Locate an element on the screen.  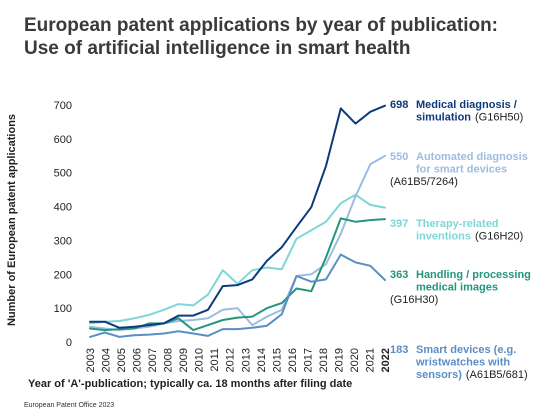
x-tick-label: 2010 is located at coordinates (200, 360).